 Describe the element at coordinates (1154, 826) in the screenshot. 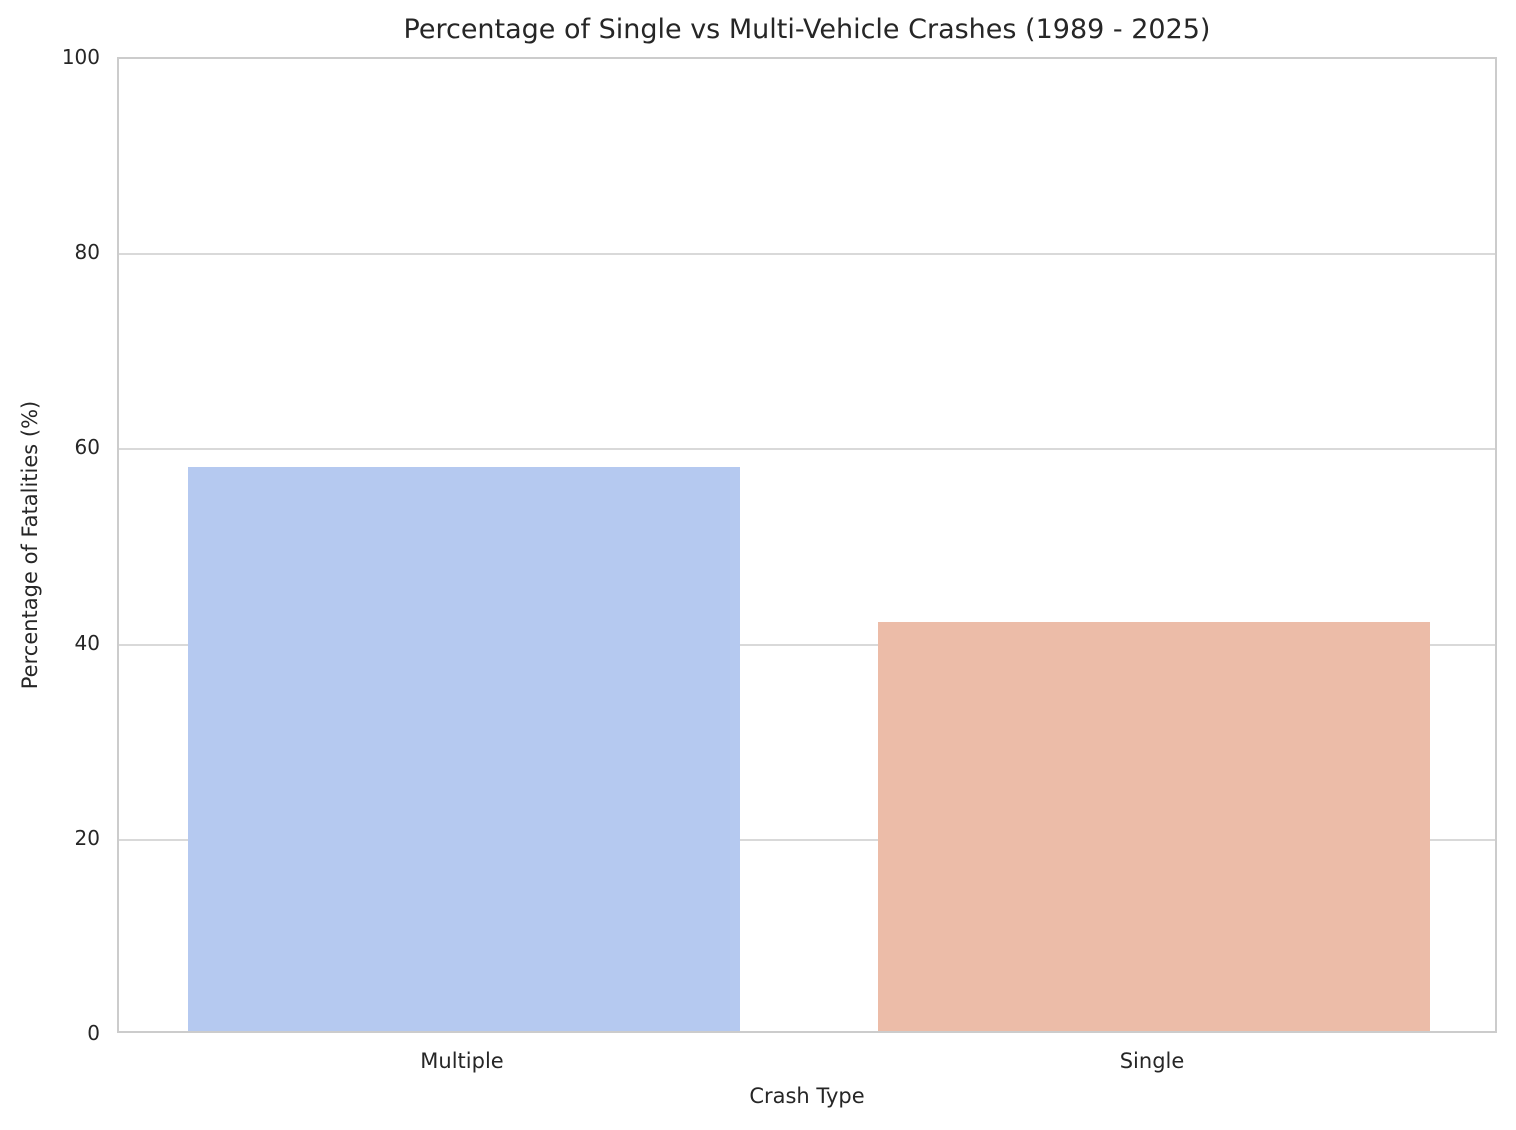

I see `bar-single` at that location.